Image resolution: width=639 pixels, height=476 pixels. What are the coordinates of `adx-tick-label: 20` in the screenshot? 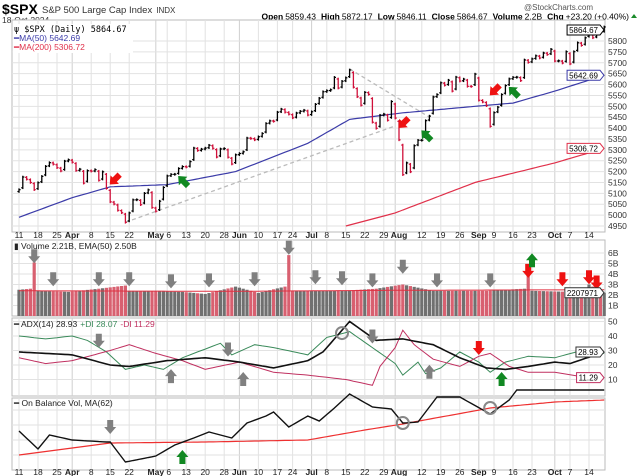 It's located at (613, 365).